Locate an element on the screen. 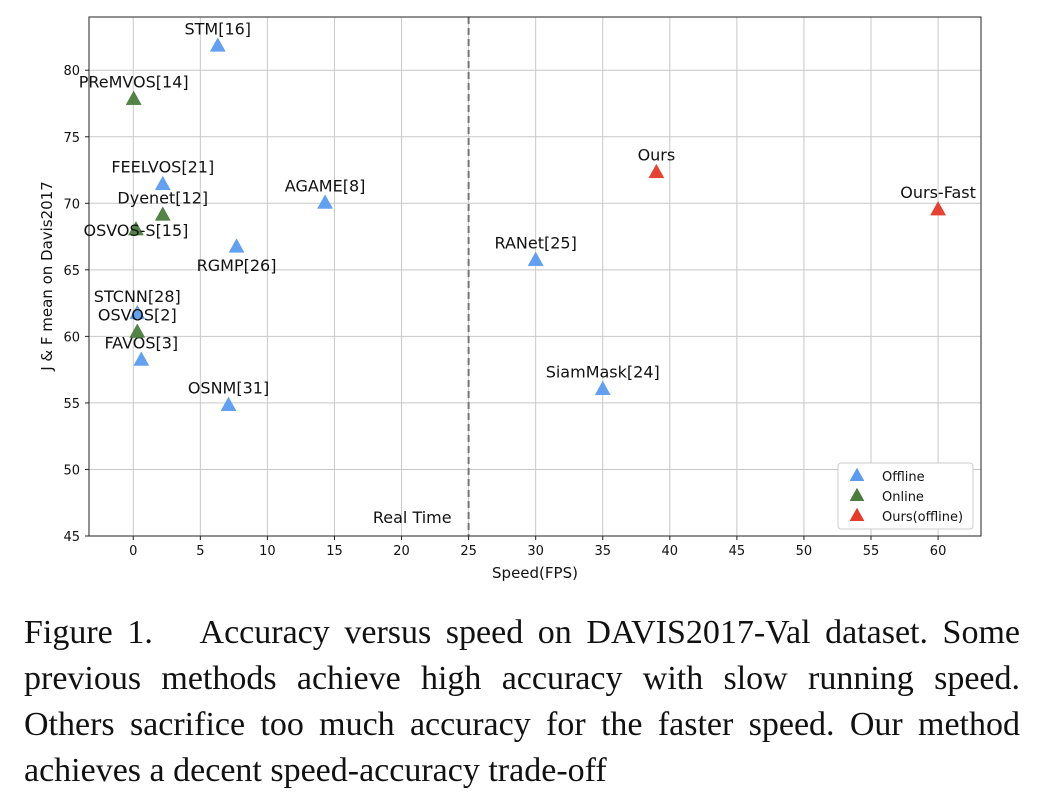 This screenshot has height=798, width=1046. x-tick-label: 5 is located at coordinates (200, 551).